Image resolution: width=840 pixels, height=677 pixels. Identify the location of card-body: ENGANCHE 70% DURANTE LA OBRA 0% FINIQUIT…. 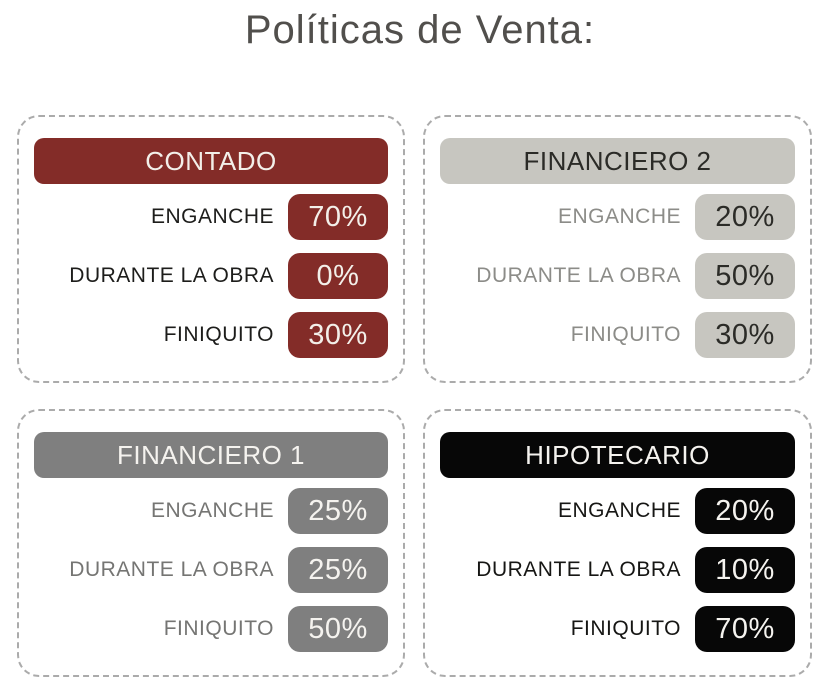
(211, 276).